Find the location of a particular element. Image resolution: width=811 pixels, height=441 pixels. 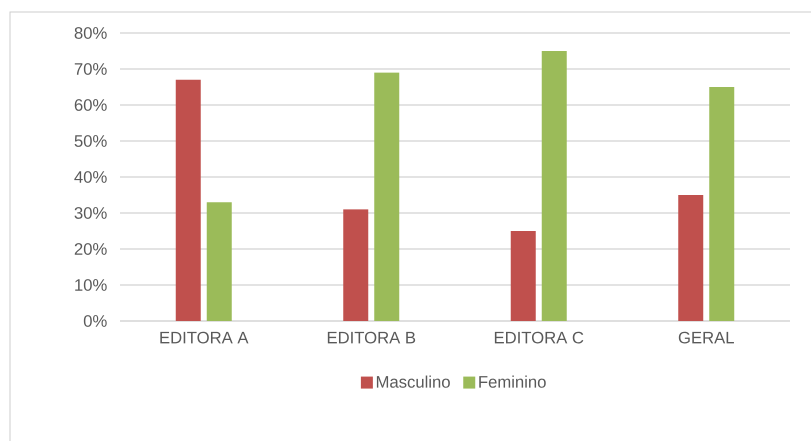

y-tick-label: 30% is located at coordinates (90, 213).